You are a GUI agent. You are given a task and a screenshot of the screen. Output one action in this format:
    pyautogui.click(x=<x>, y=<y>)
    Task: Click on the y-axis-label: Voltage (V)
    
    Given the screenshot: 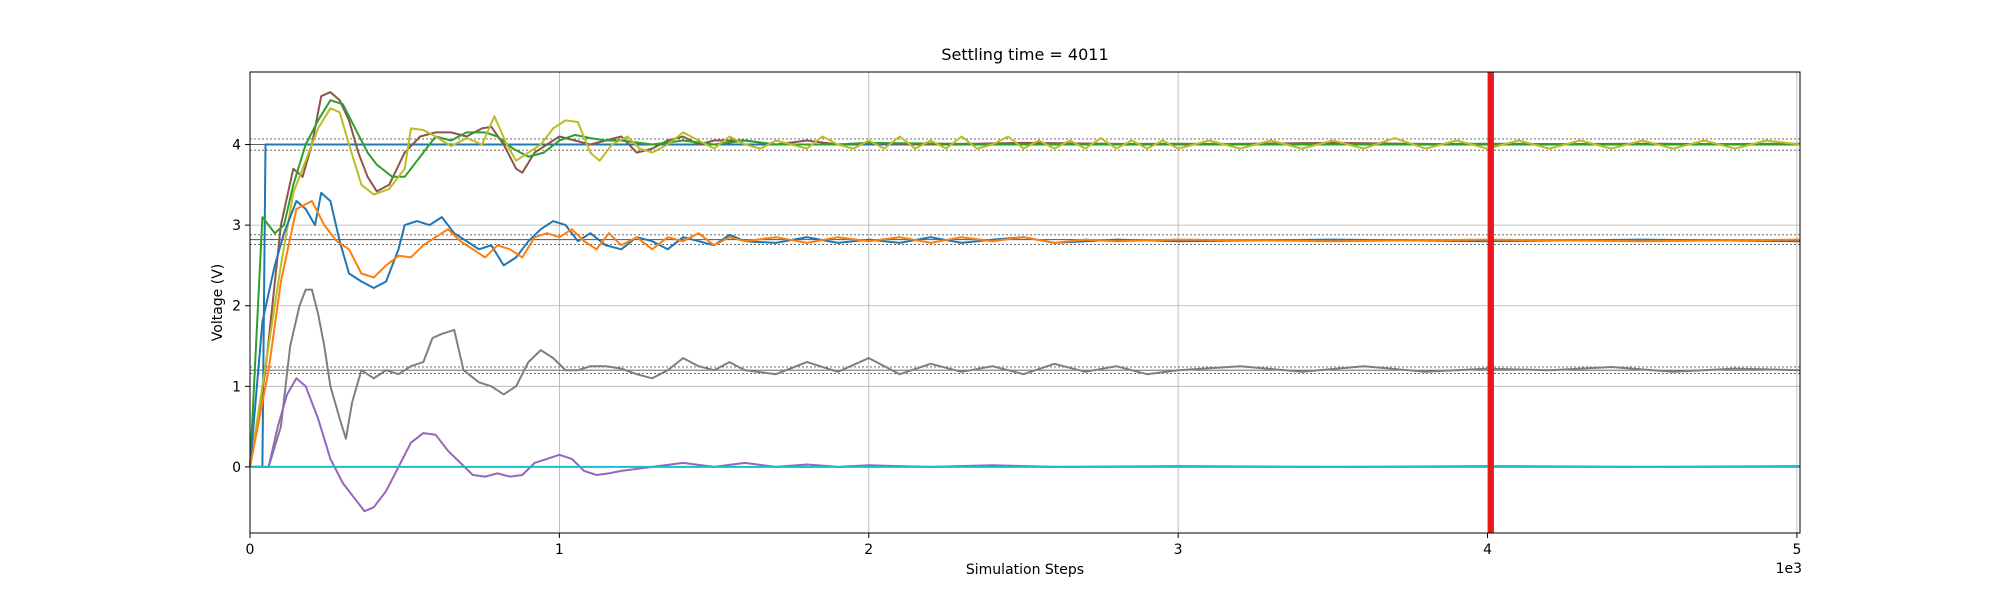 What is the action you would take?
    pyautogui.click(x=218, y=302)
    